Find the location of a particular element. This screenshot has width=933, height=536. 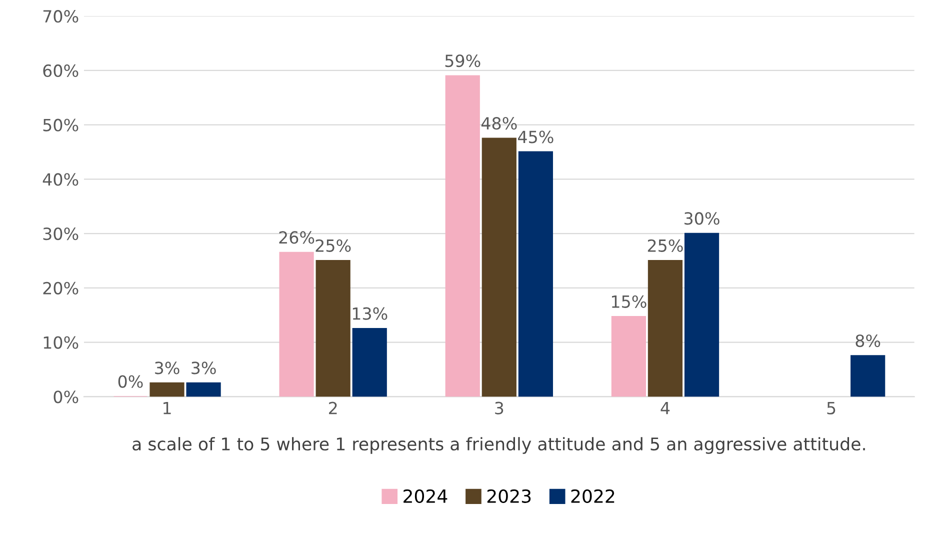

x-tick-label: 1 is located at coordinates (167, 408).